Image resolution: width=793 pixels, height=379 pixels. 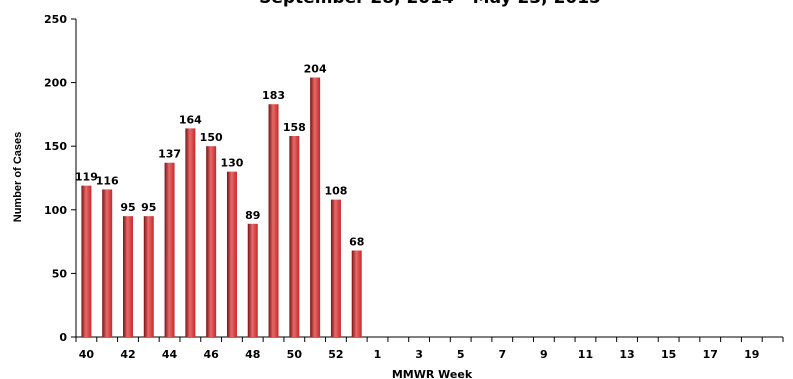 What do you see at coordinates (212, 354) in the screenshot?
I see `x-tick-label: 46` at bounding box center [212, 354].